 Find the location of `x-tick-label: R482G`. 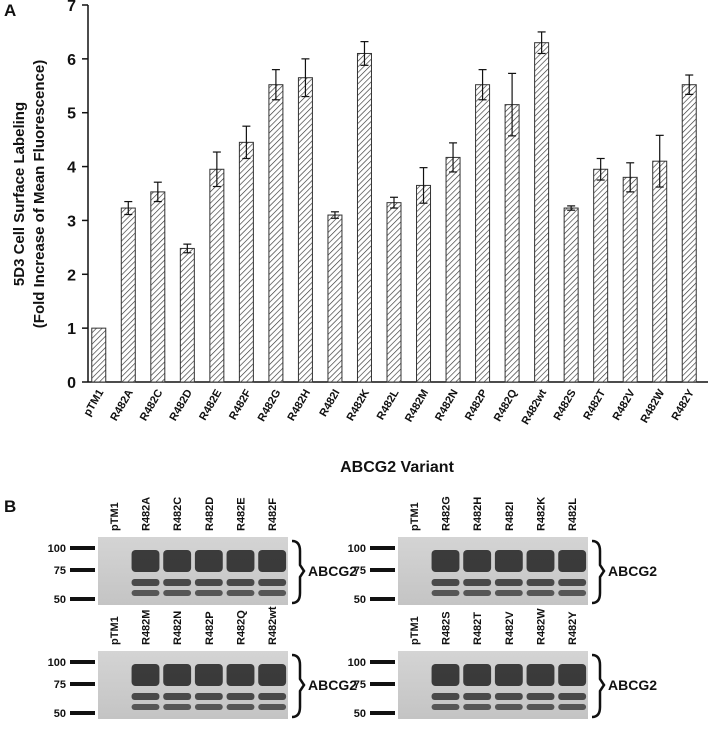

x-tick-label: R482G is located at coordinates (270, 406).